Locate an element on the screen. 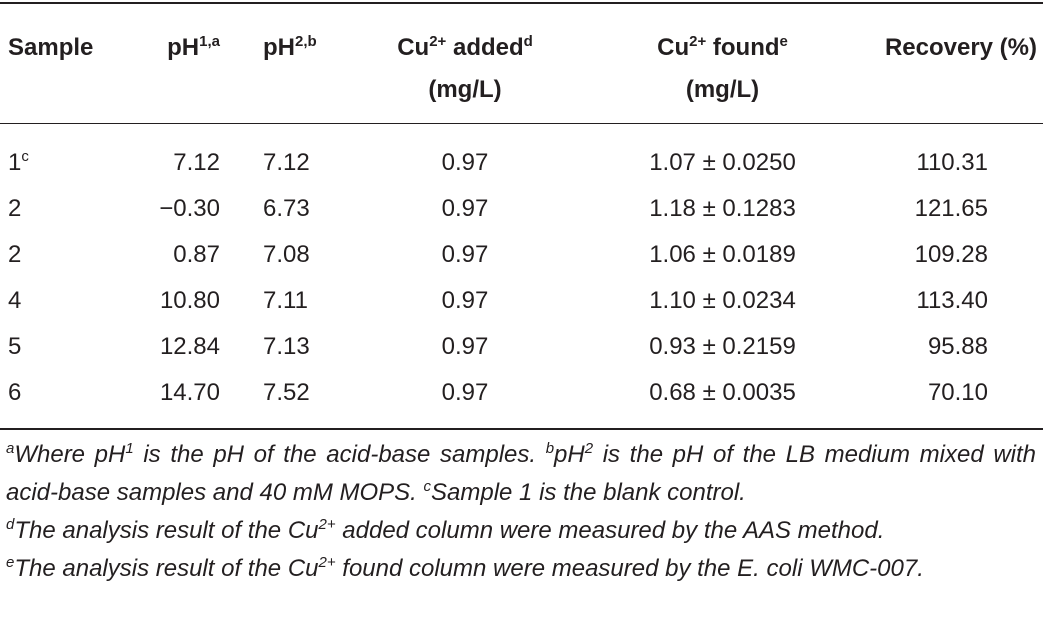  table-cell: 70.10 is located at coordinates (957, 392).